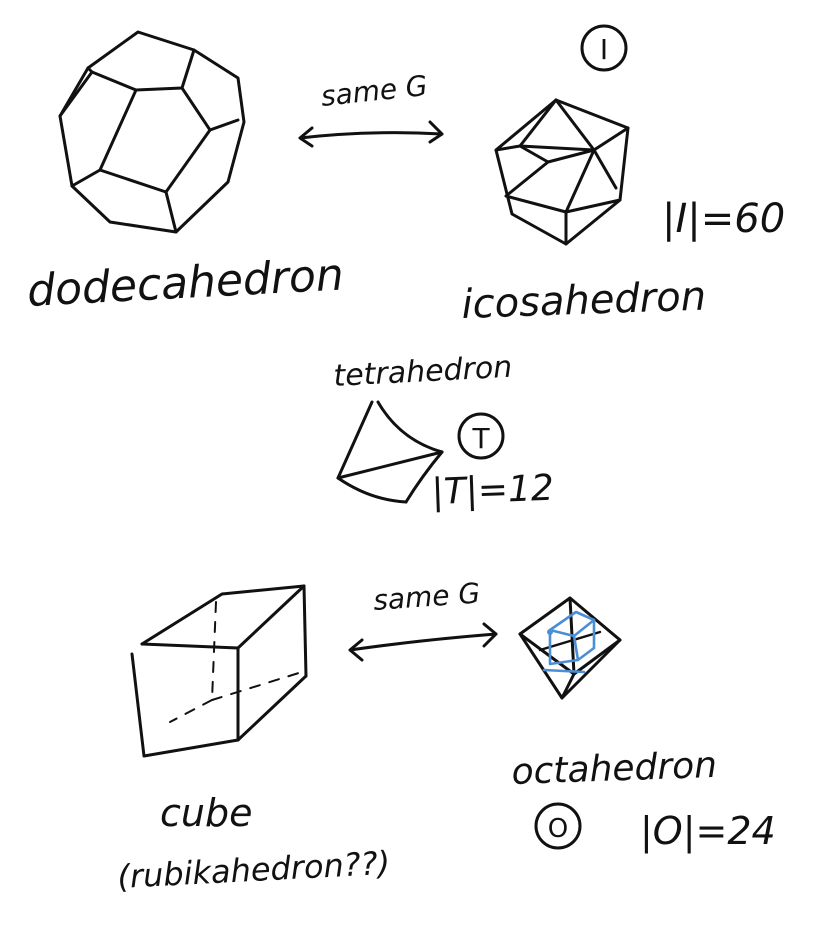 The height and width of the screenshot is (936, 818). I want to click on tetrahedron-drawing, so click(390, 452).